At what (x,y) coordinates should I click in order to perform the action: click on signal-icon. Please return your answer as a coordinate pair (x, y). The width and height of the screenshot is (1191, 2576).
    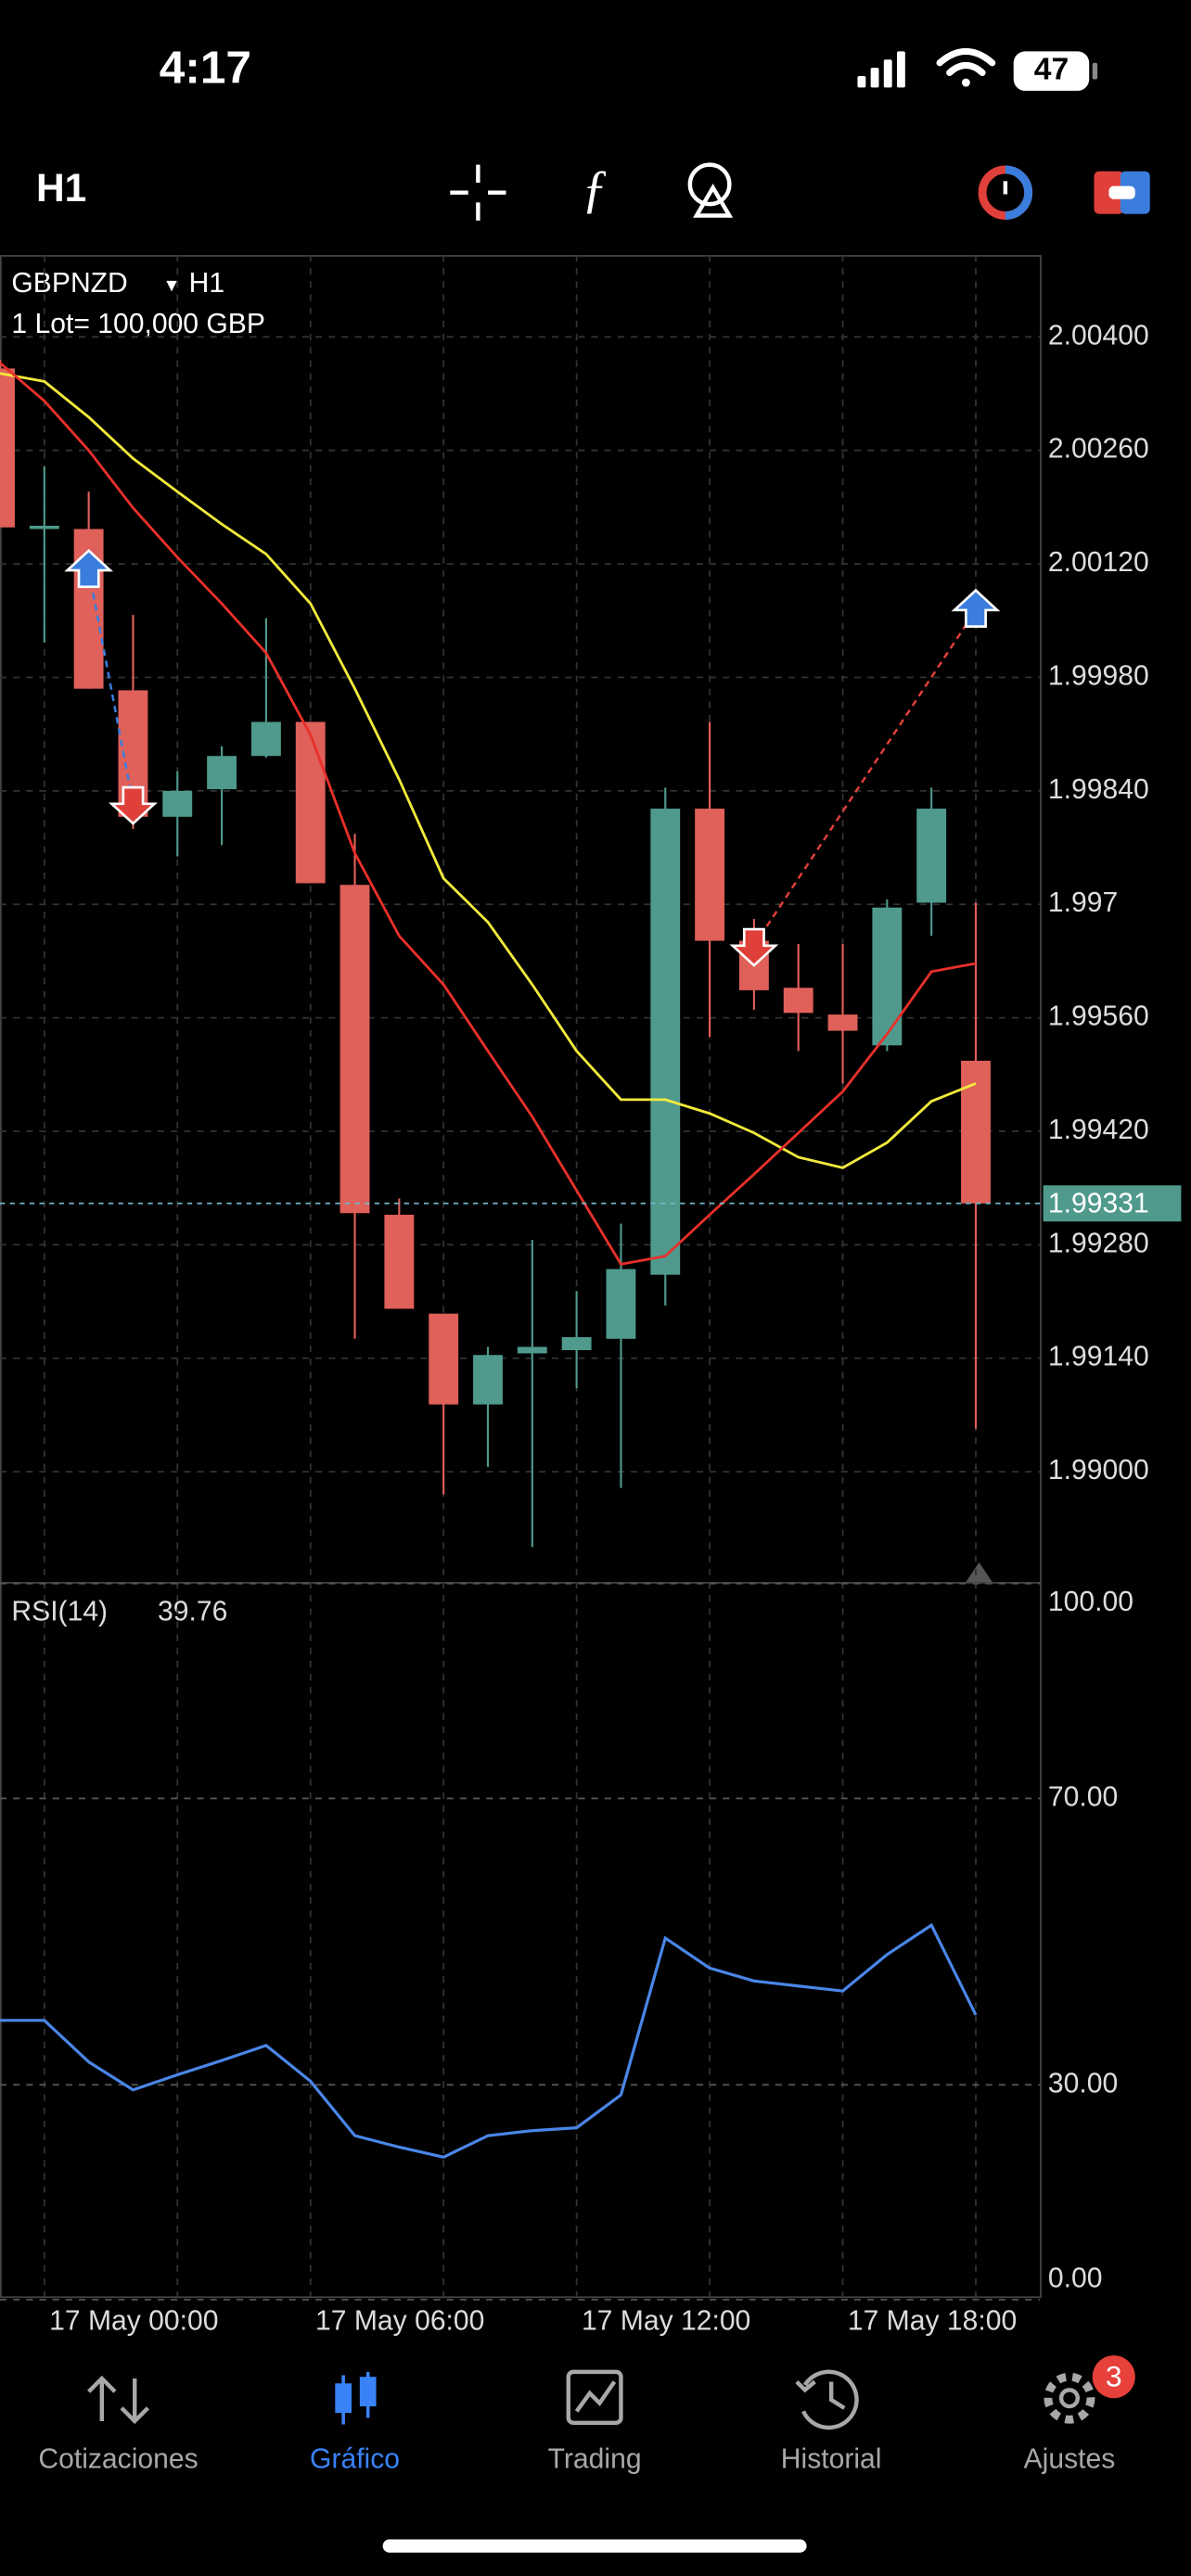
    Looking at the image, I should click on (881, 69).